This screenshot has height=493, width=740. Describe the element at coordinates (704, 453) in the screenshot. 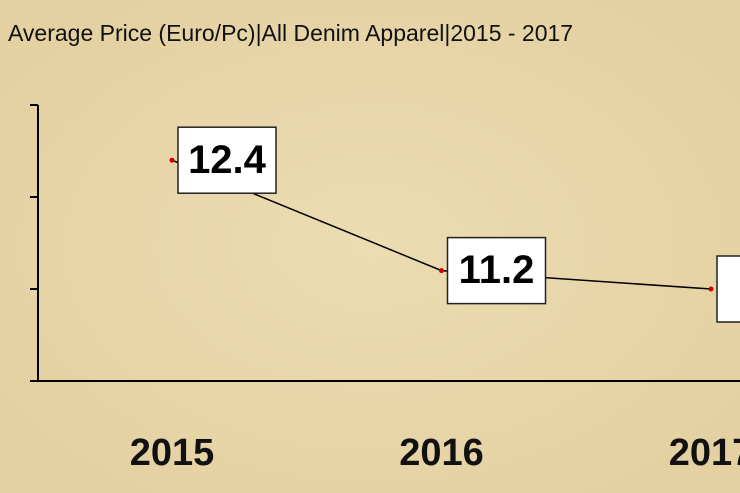

I see `x-tick-label: 2017` at that location.